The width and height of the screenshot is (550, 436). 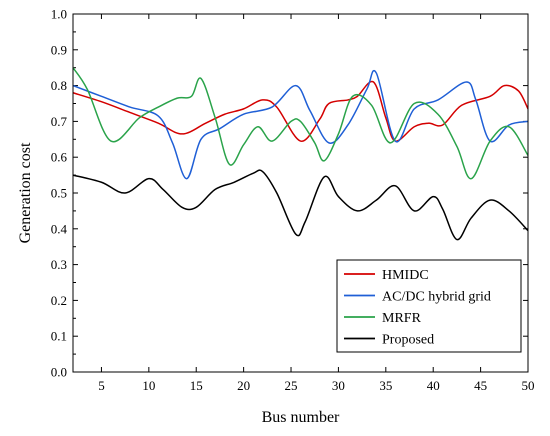 What do you see at coordinates (402, 318) in the screenshot?
I see `legend-label-mrfr: MRFR` at bounding box center [402, 318].